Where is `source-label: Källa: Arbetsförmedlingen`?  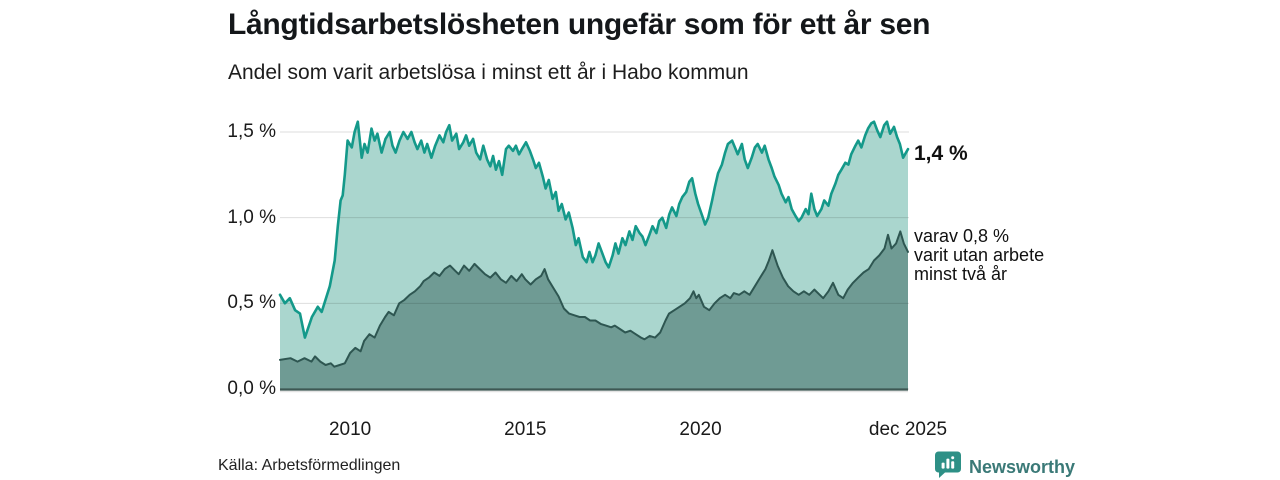
source-label: Källa: Arbetsförmedlingen is located at coordinates (309, 465).